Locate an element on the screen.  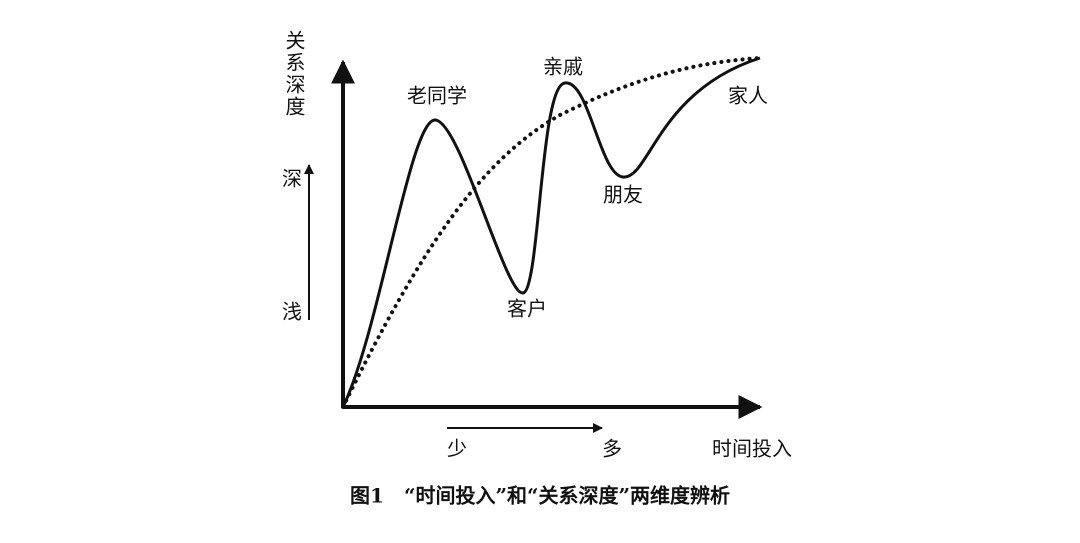
curve-label: 客户 is located at coordinates (527, 309).